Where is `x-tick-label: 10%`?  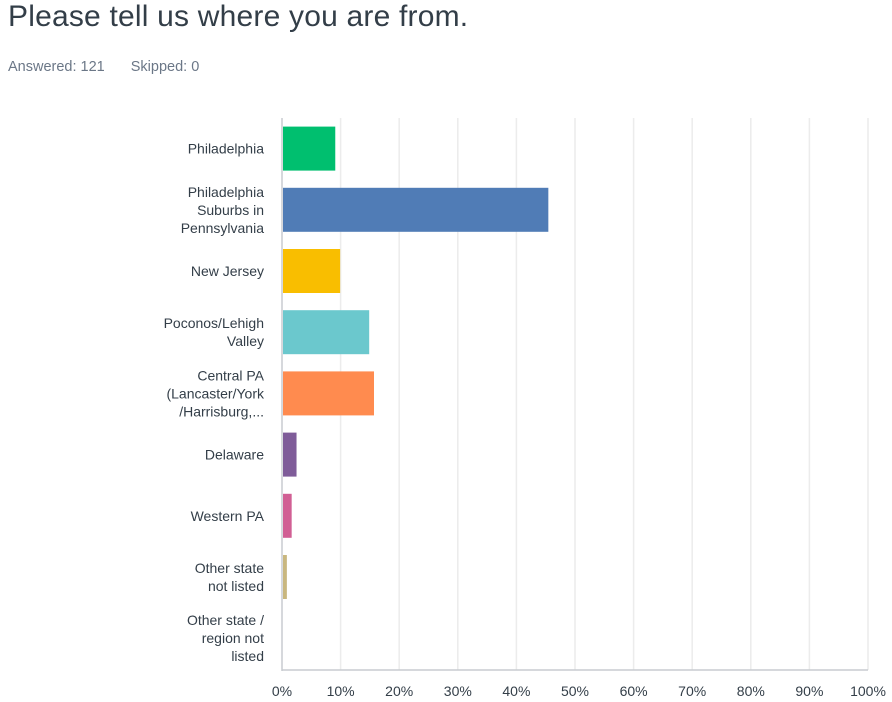 x-tick-label: 10% is located at coordinates (341, 691).